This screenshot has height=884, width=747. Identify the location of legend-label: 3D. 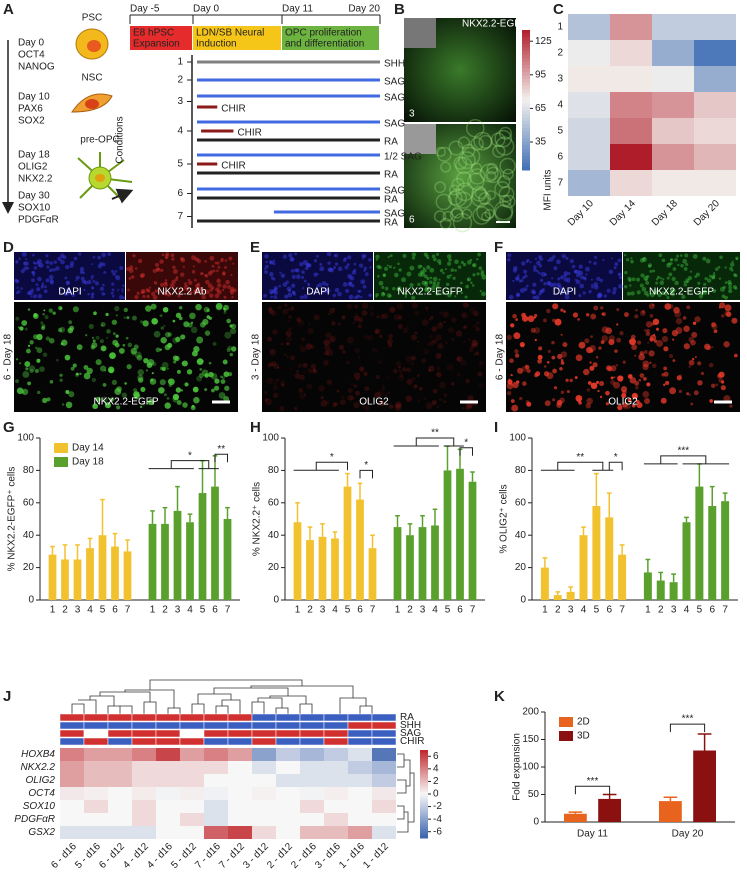
(583, 736).